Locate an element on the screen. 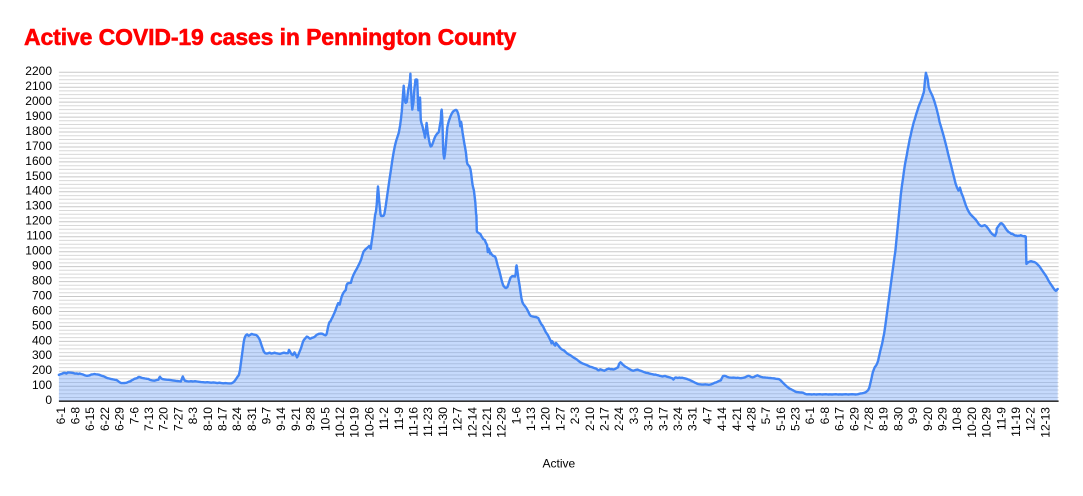 This screenshot has width=1083, height=496. svg-text: 6-22 is located at coordinates (105, 419).